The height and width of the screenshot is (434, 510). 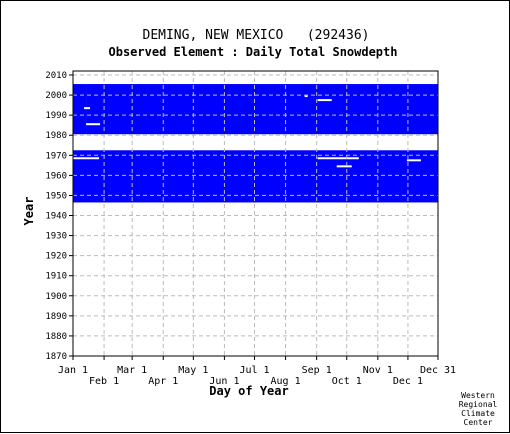 I want to click on x-tick-label: Jun 1, so click(x=224, y=381).